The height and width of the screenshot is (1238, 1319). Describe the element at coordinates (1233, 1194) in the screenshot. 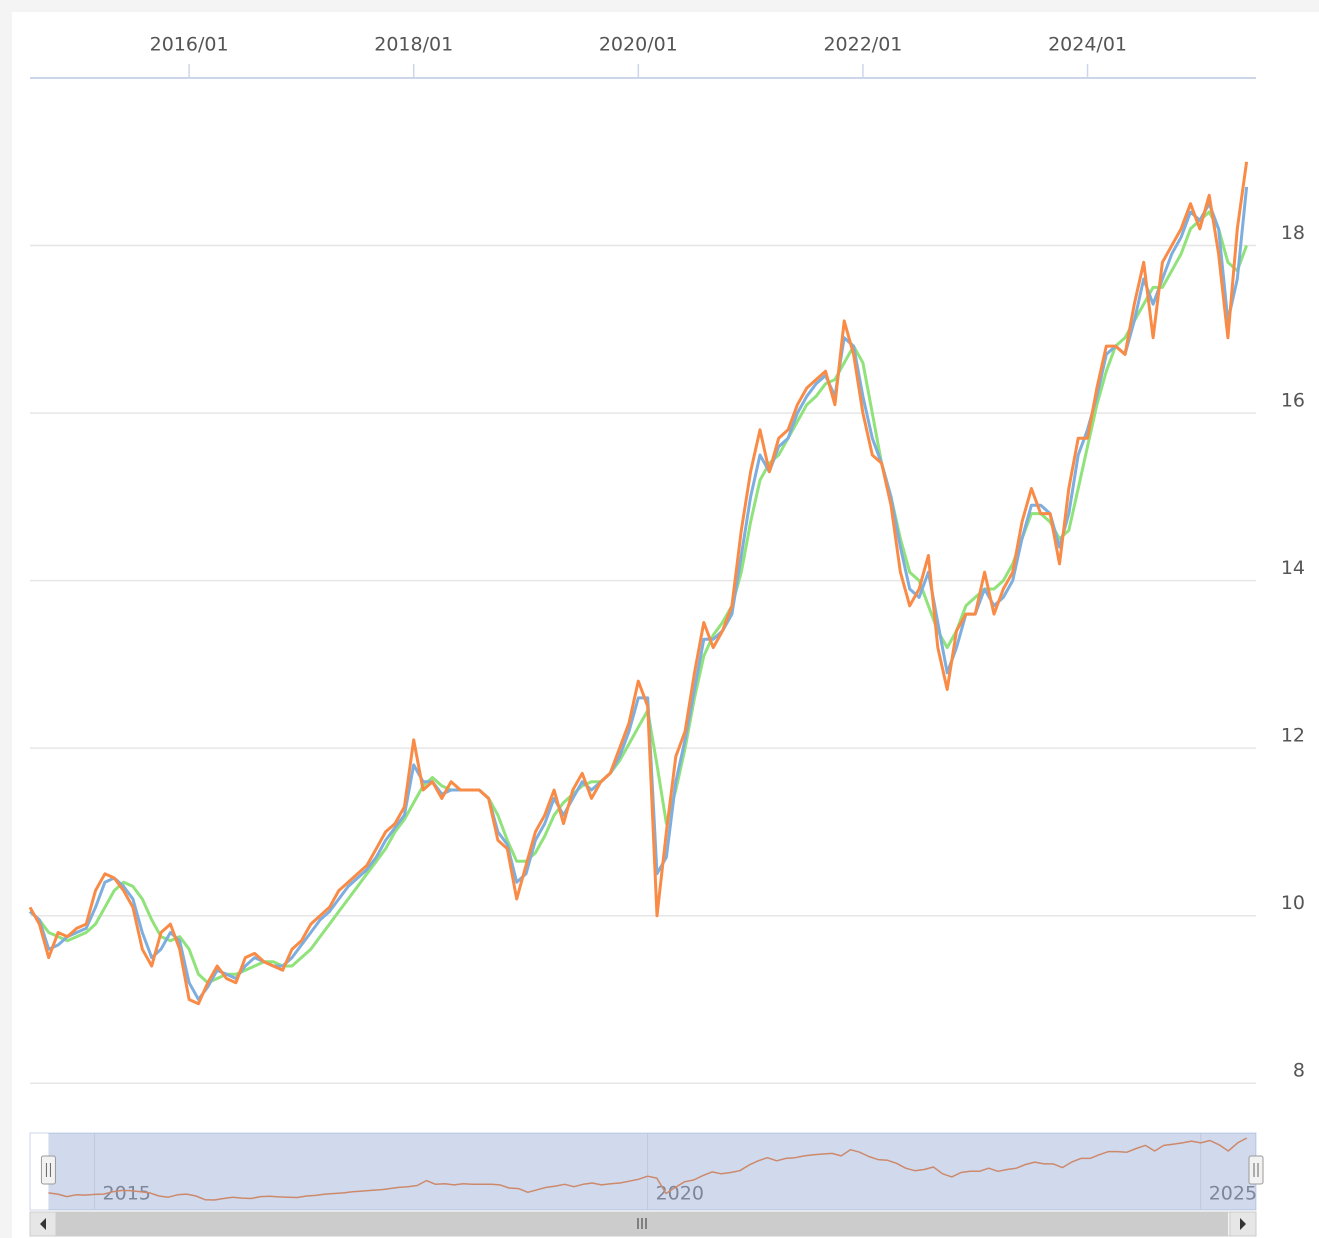

I see `navigator-label: 2025` at that location.